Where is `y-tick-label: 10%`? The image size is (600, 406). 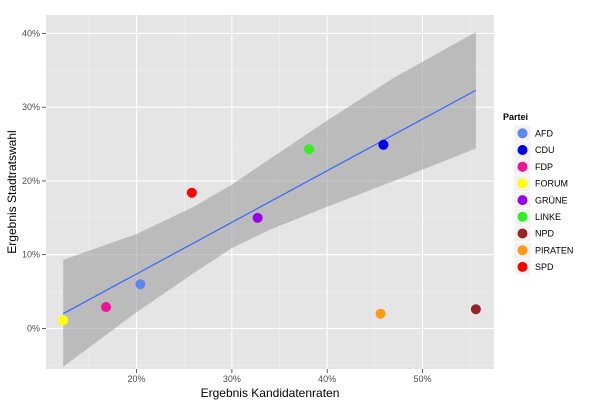
y-tick-label: 10% is located at coordinates (31, 255).